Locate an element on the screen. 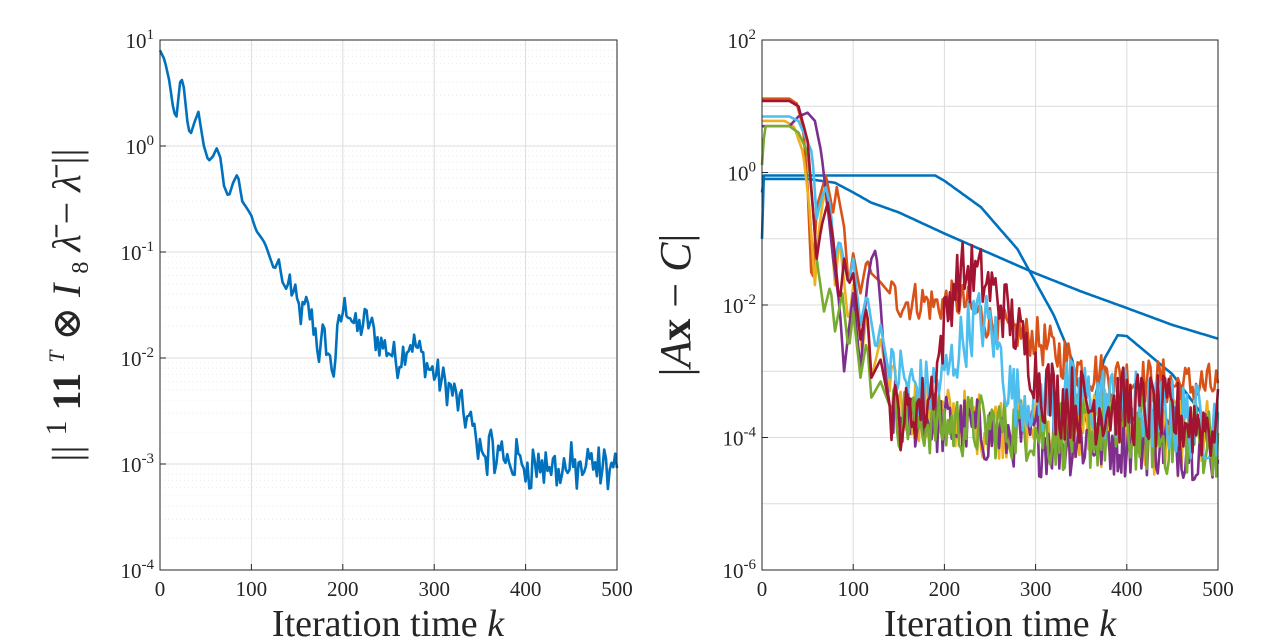  left-x-tick-labels: 0 100 200 300 400 500 is located at coordinates (394, 589).